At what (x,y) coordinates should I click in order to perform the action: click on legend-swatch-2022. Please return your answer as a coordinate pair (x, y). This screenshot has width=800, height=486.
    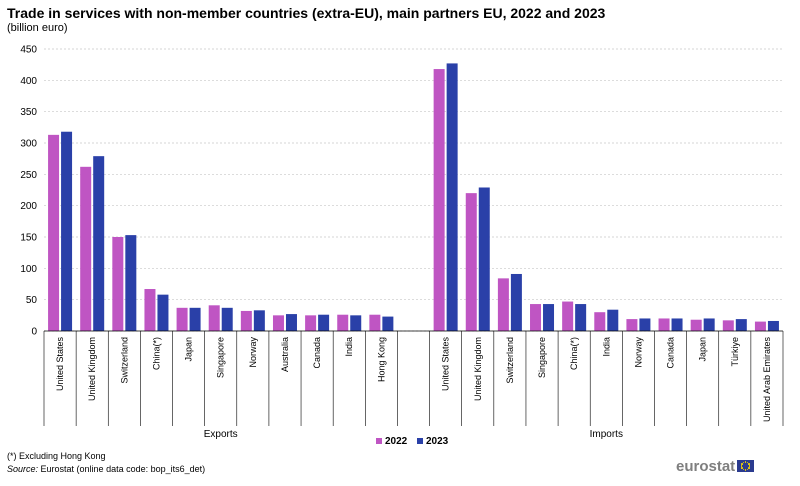
    Looking at the image, I should click on (379, 441).